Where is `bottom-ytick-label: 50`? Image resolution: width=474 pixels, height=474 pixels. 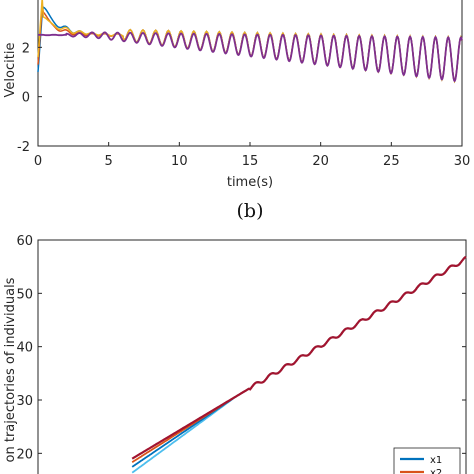 bottom-ytick-label: 50 is located at coordinates (24, 294).